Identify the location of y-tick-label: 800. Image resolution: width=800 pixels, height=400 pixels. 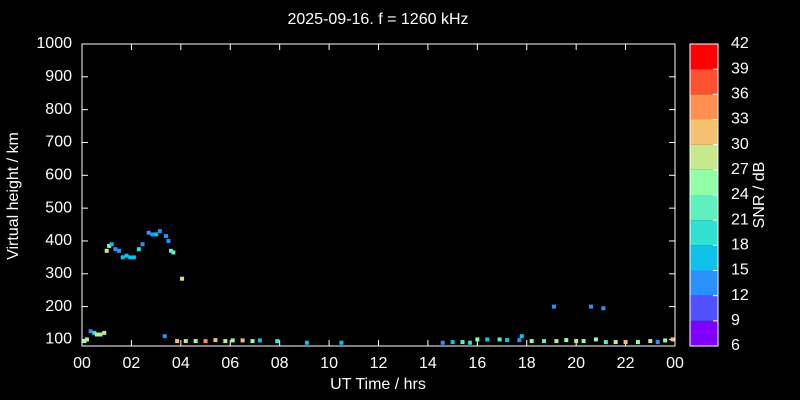
(58, 109).